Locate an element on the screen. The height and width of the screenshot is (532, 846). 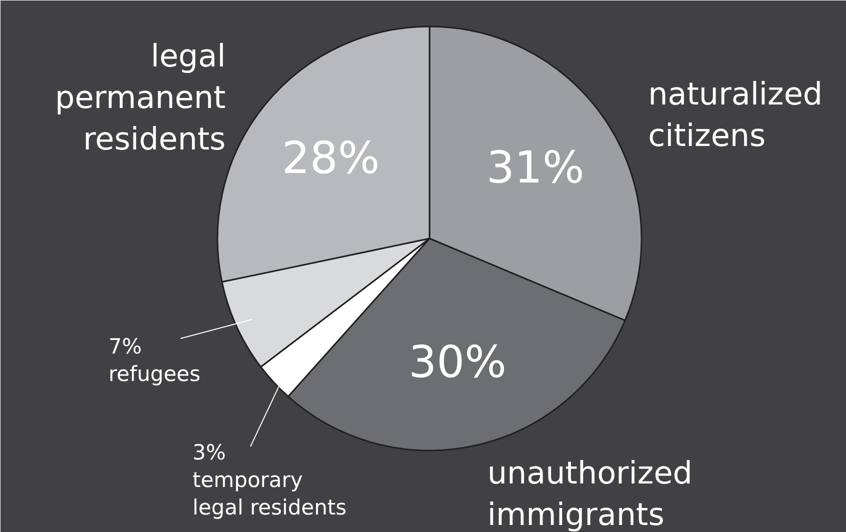
slice-label: unauthorized immigrants is located at coordinates (589, 494).